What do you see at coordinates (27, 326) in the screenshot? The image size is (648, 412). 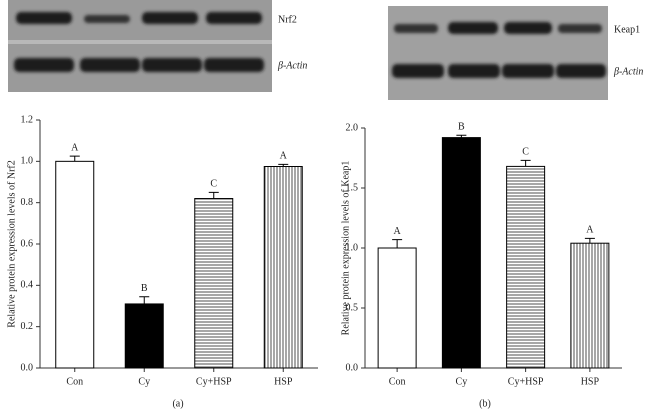 I see `y-tick-label: 0.2` at bounding box center [27, 326].